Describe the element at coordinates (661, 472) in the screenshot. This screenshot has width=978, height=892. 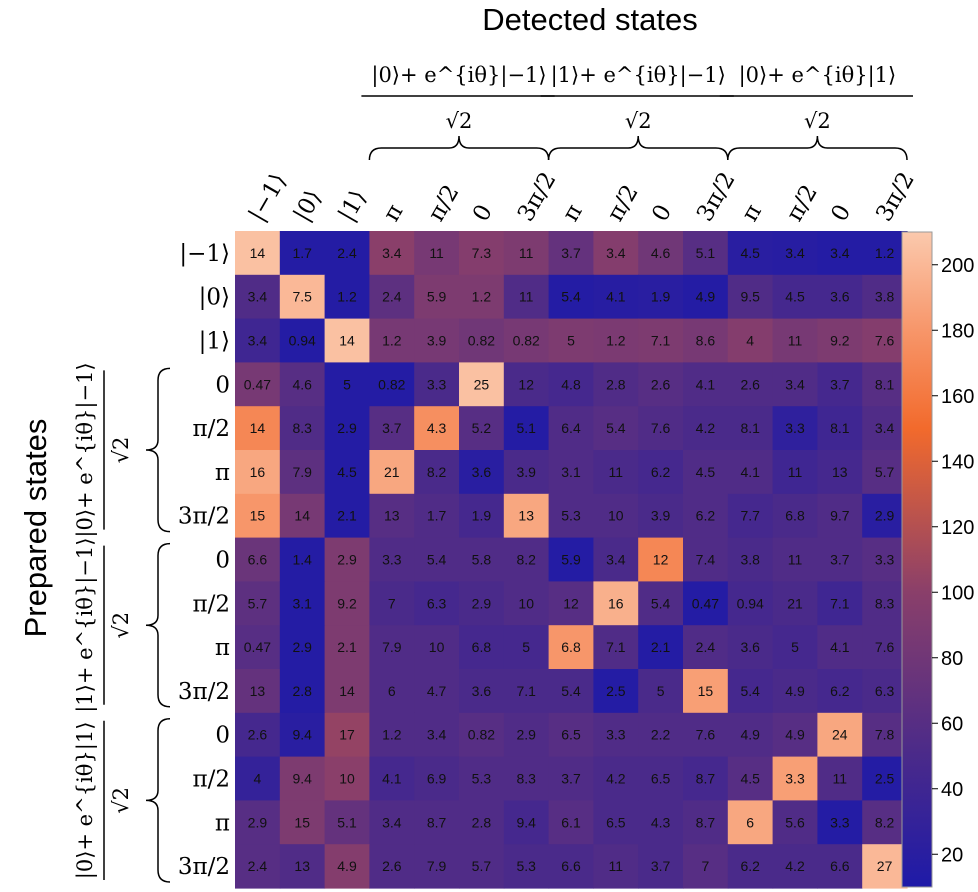
I see `cell-value-label: 6.2` at that location.